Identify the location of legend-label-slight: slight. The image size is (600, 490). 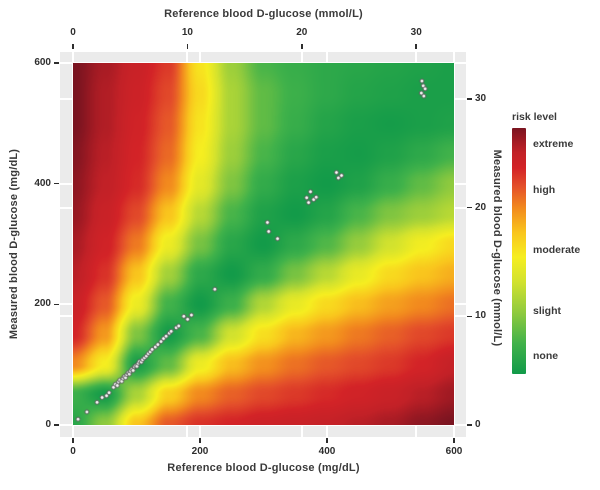
(547, 310).